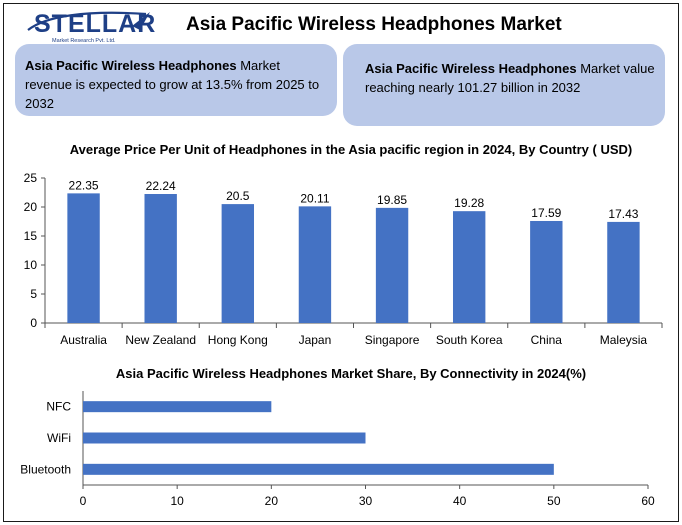 This screenshot has width=682, height=525. What do you see at coordinates (88, 21) in the screenshot?
I see `logo-swoosh-icon` at bounding box center [88, 21].